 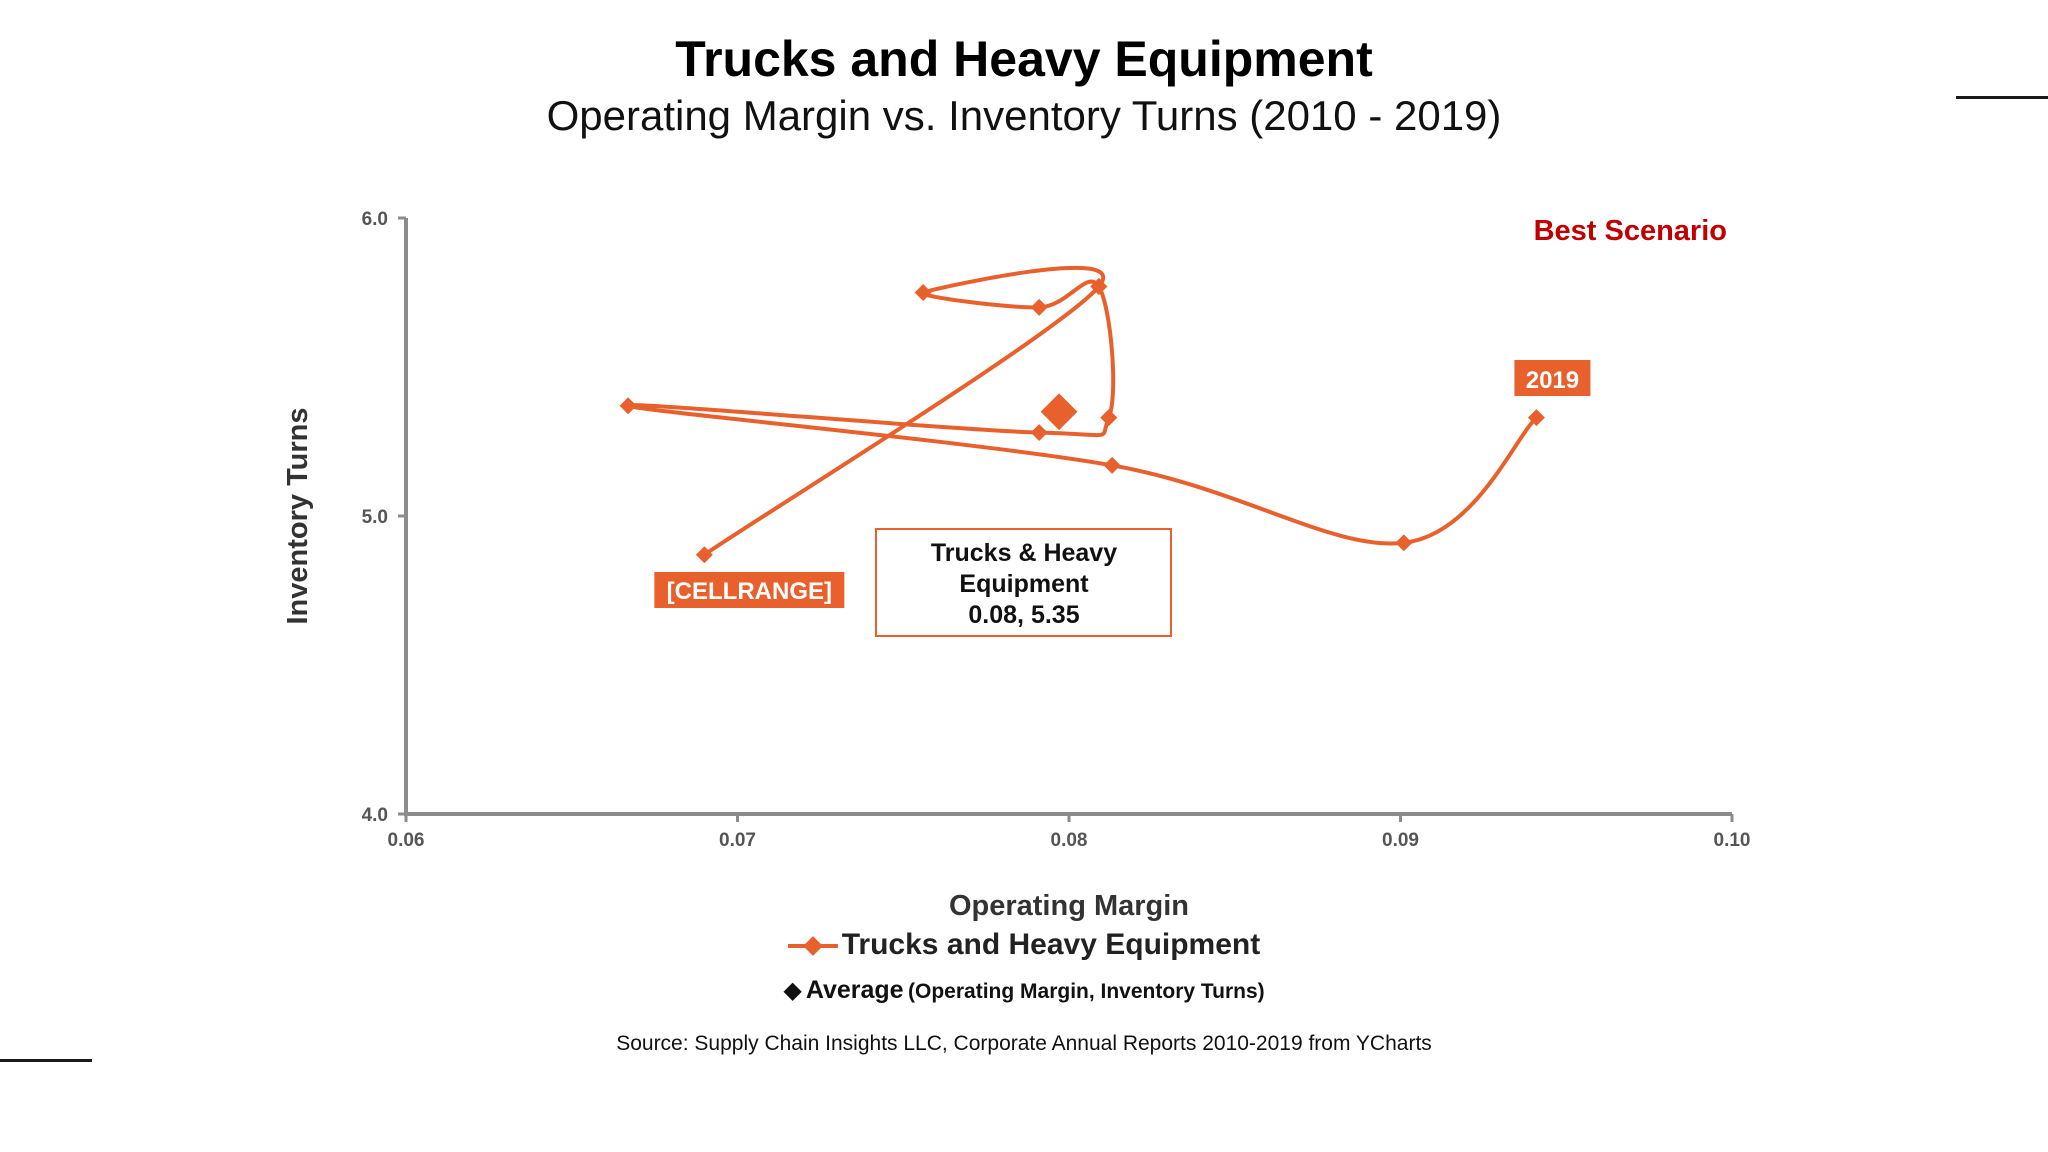 I want to click on legend-average-label: Average, so click(x=854, y=990).